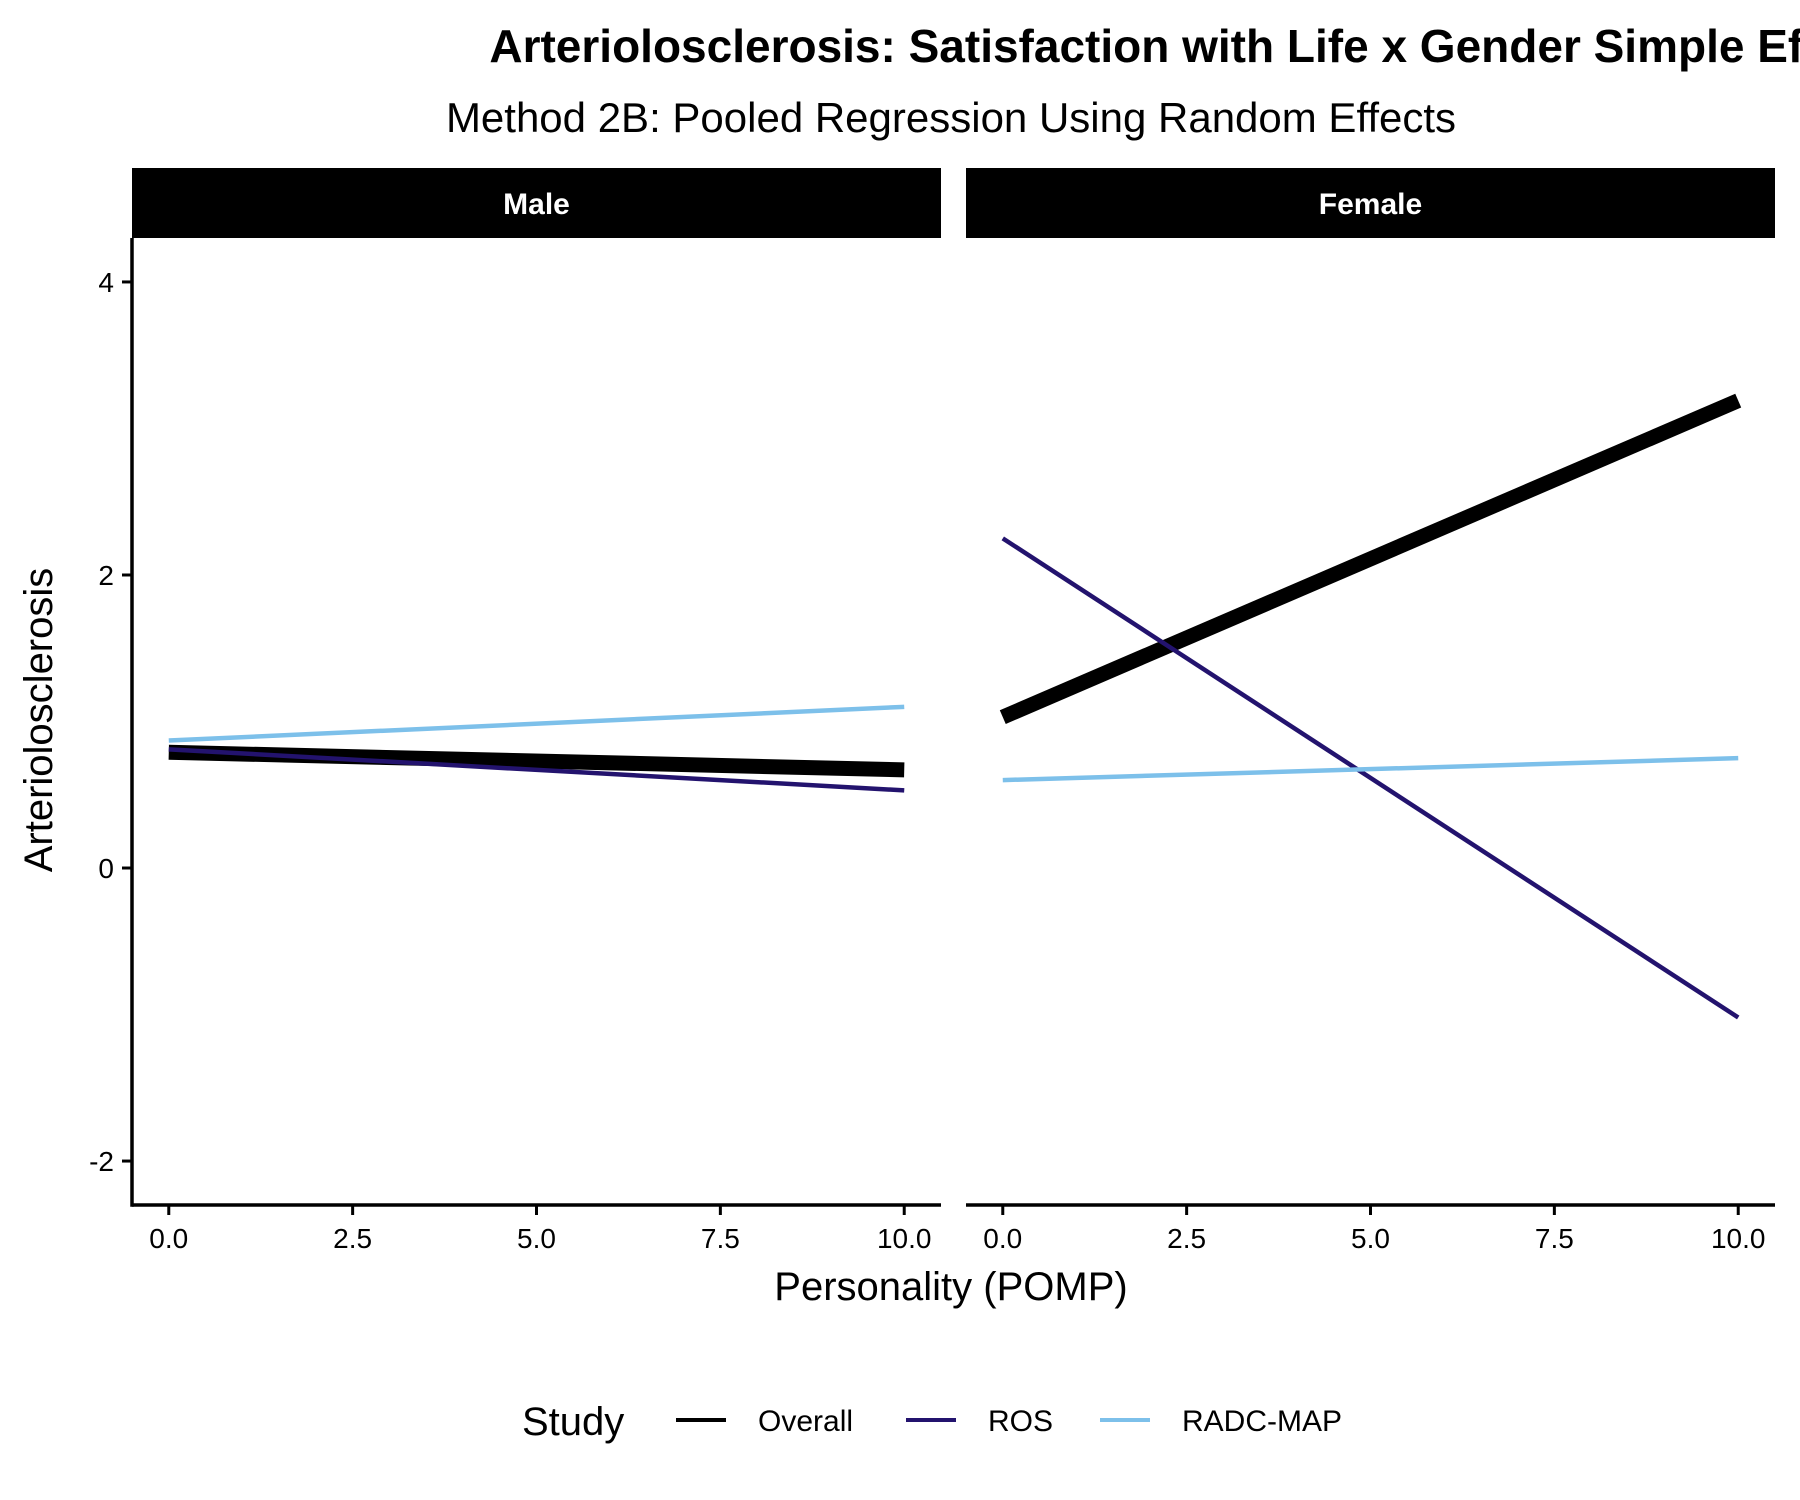 This screenshot has height=1500, width=1800. Describe the element at coordinates (101, 1161) in the screenshot. I see `y-tick-label: -2` at that location.